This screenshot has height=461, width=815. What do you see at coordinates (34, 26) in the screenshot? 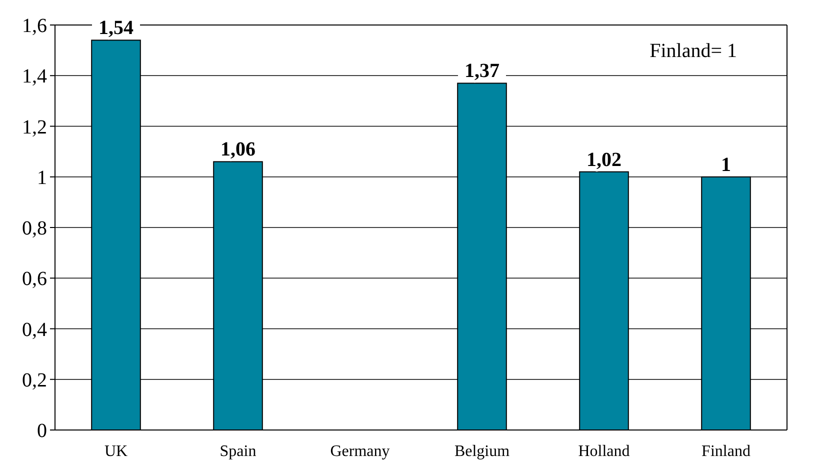
I see `y-tick-label: 1,6` at bounding box center [34, 26].